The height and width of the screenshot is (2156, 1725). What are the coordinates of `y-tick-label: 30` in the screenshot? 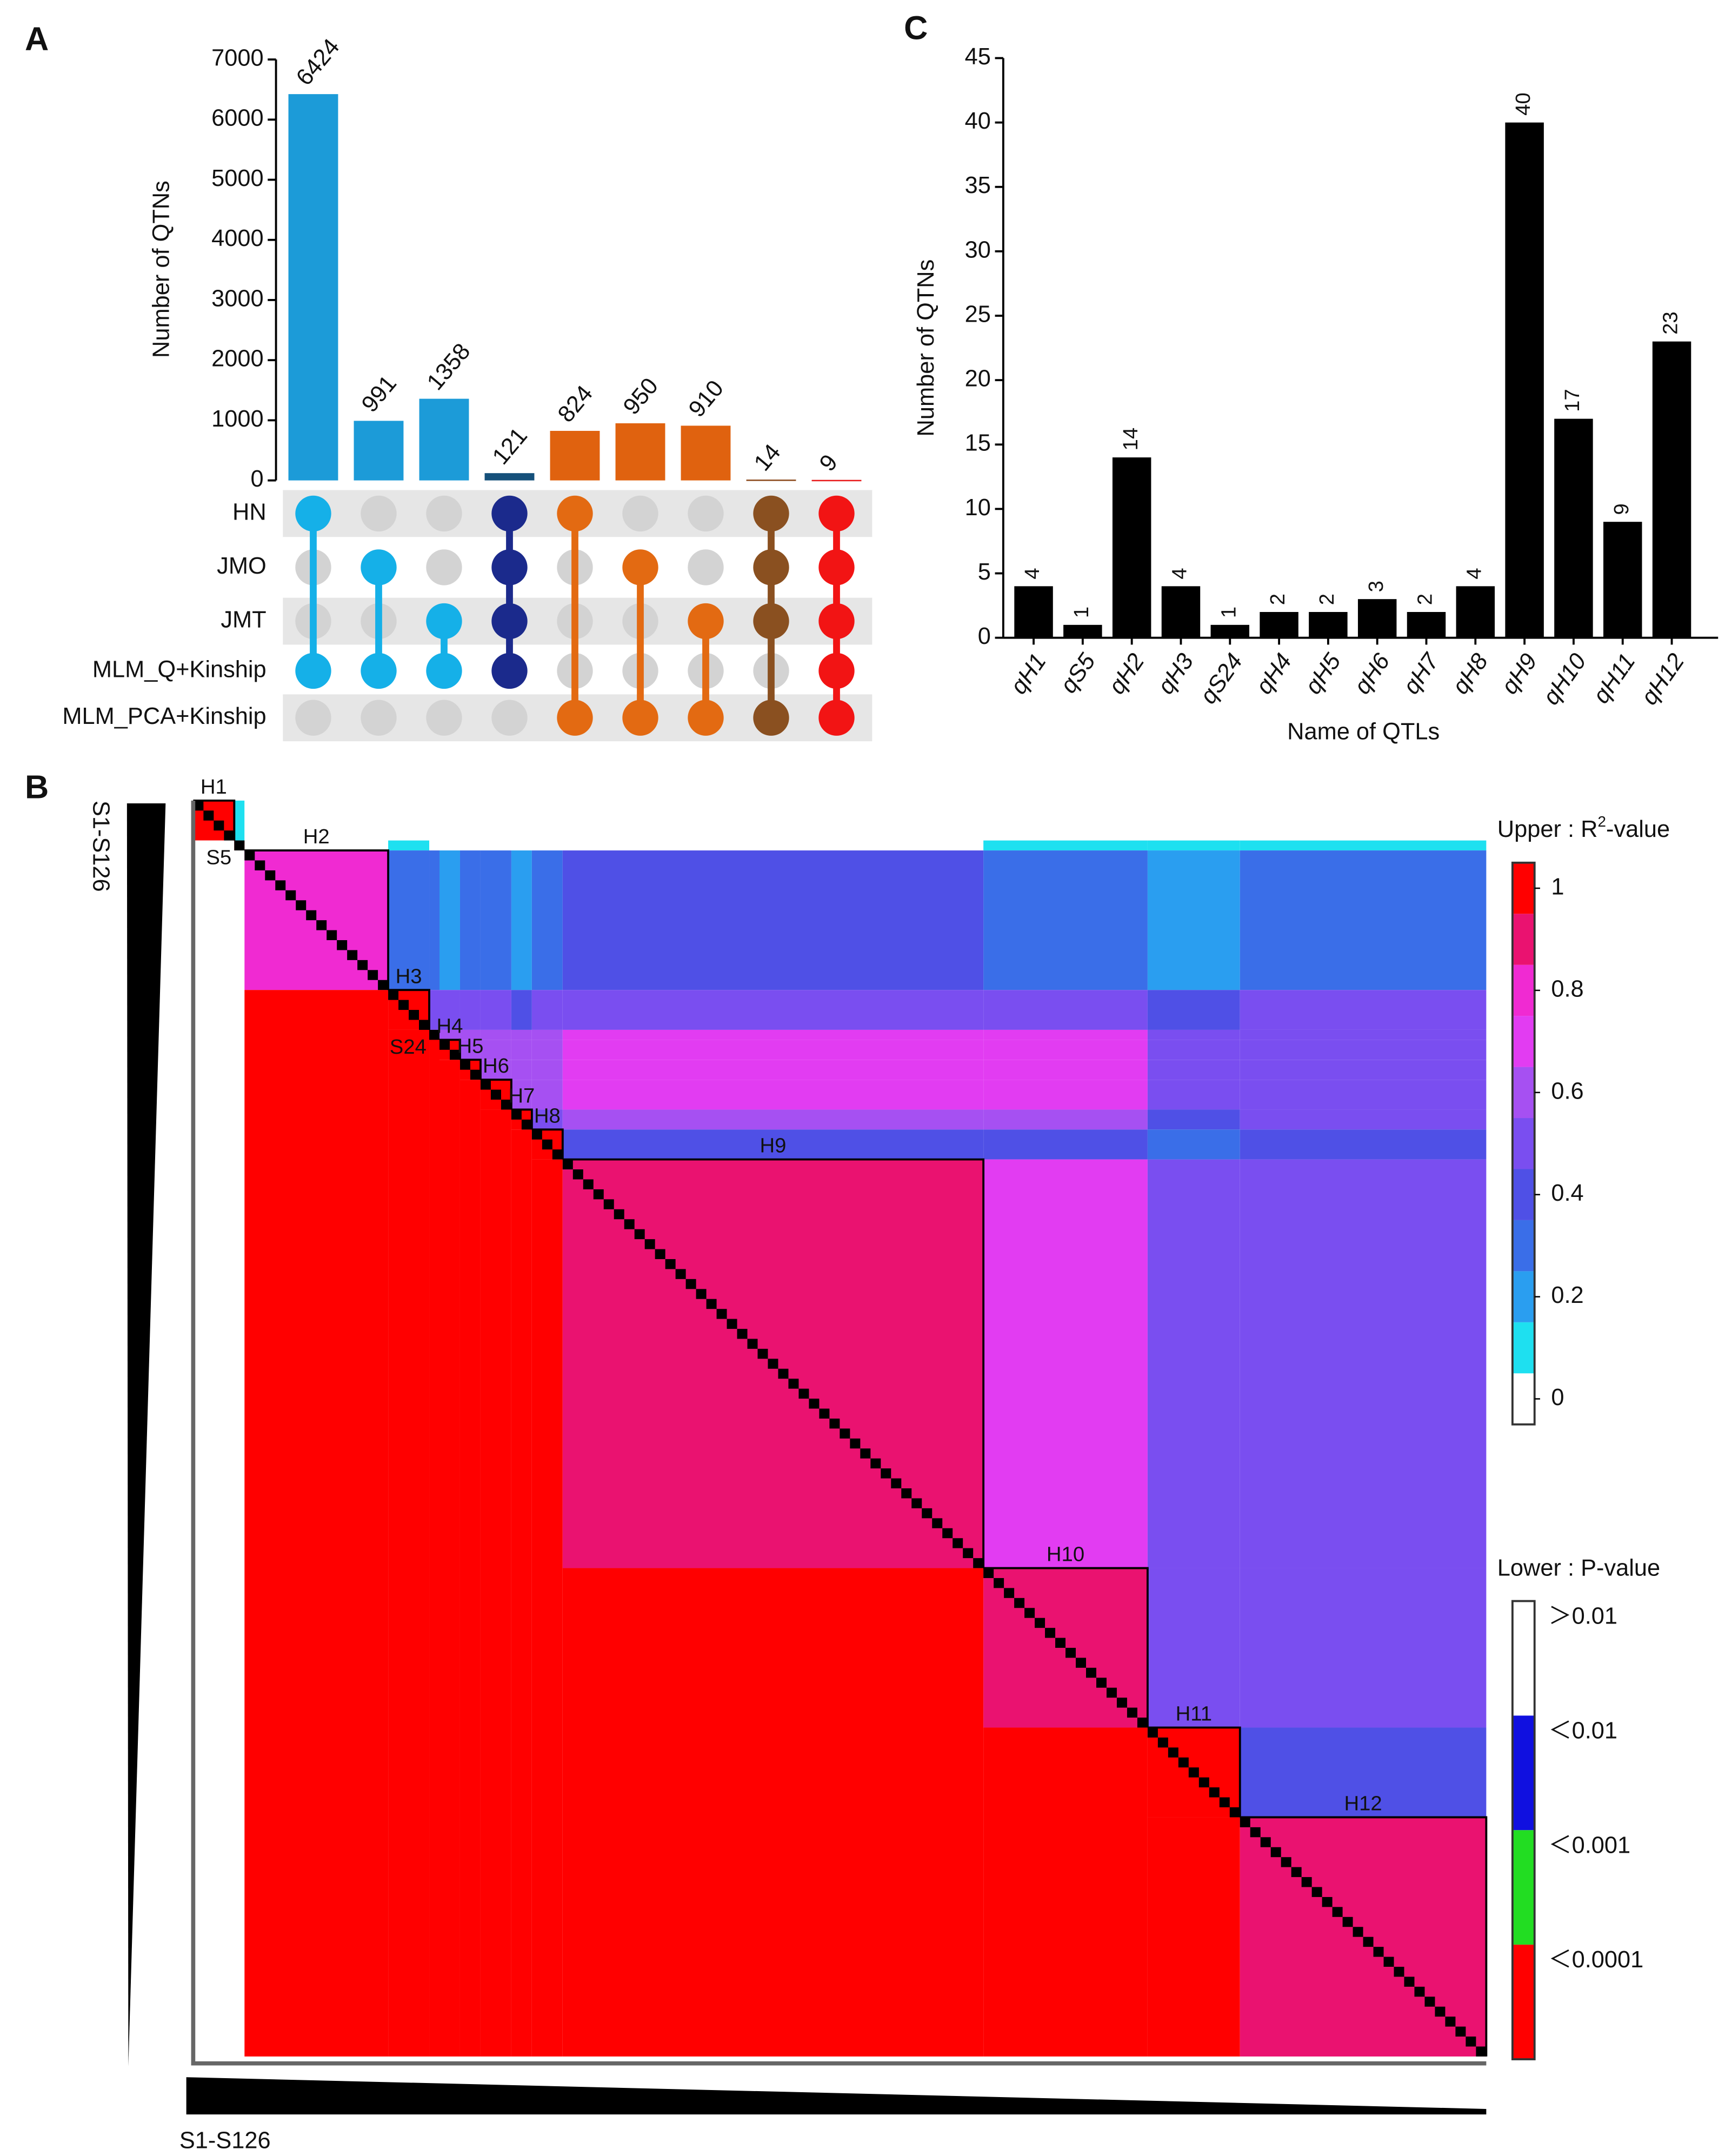 It's located at (978, 250).